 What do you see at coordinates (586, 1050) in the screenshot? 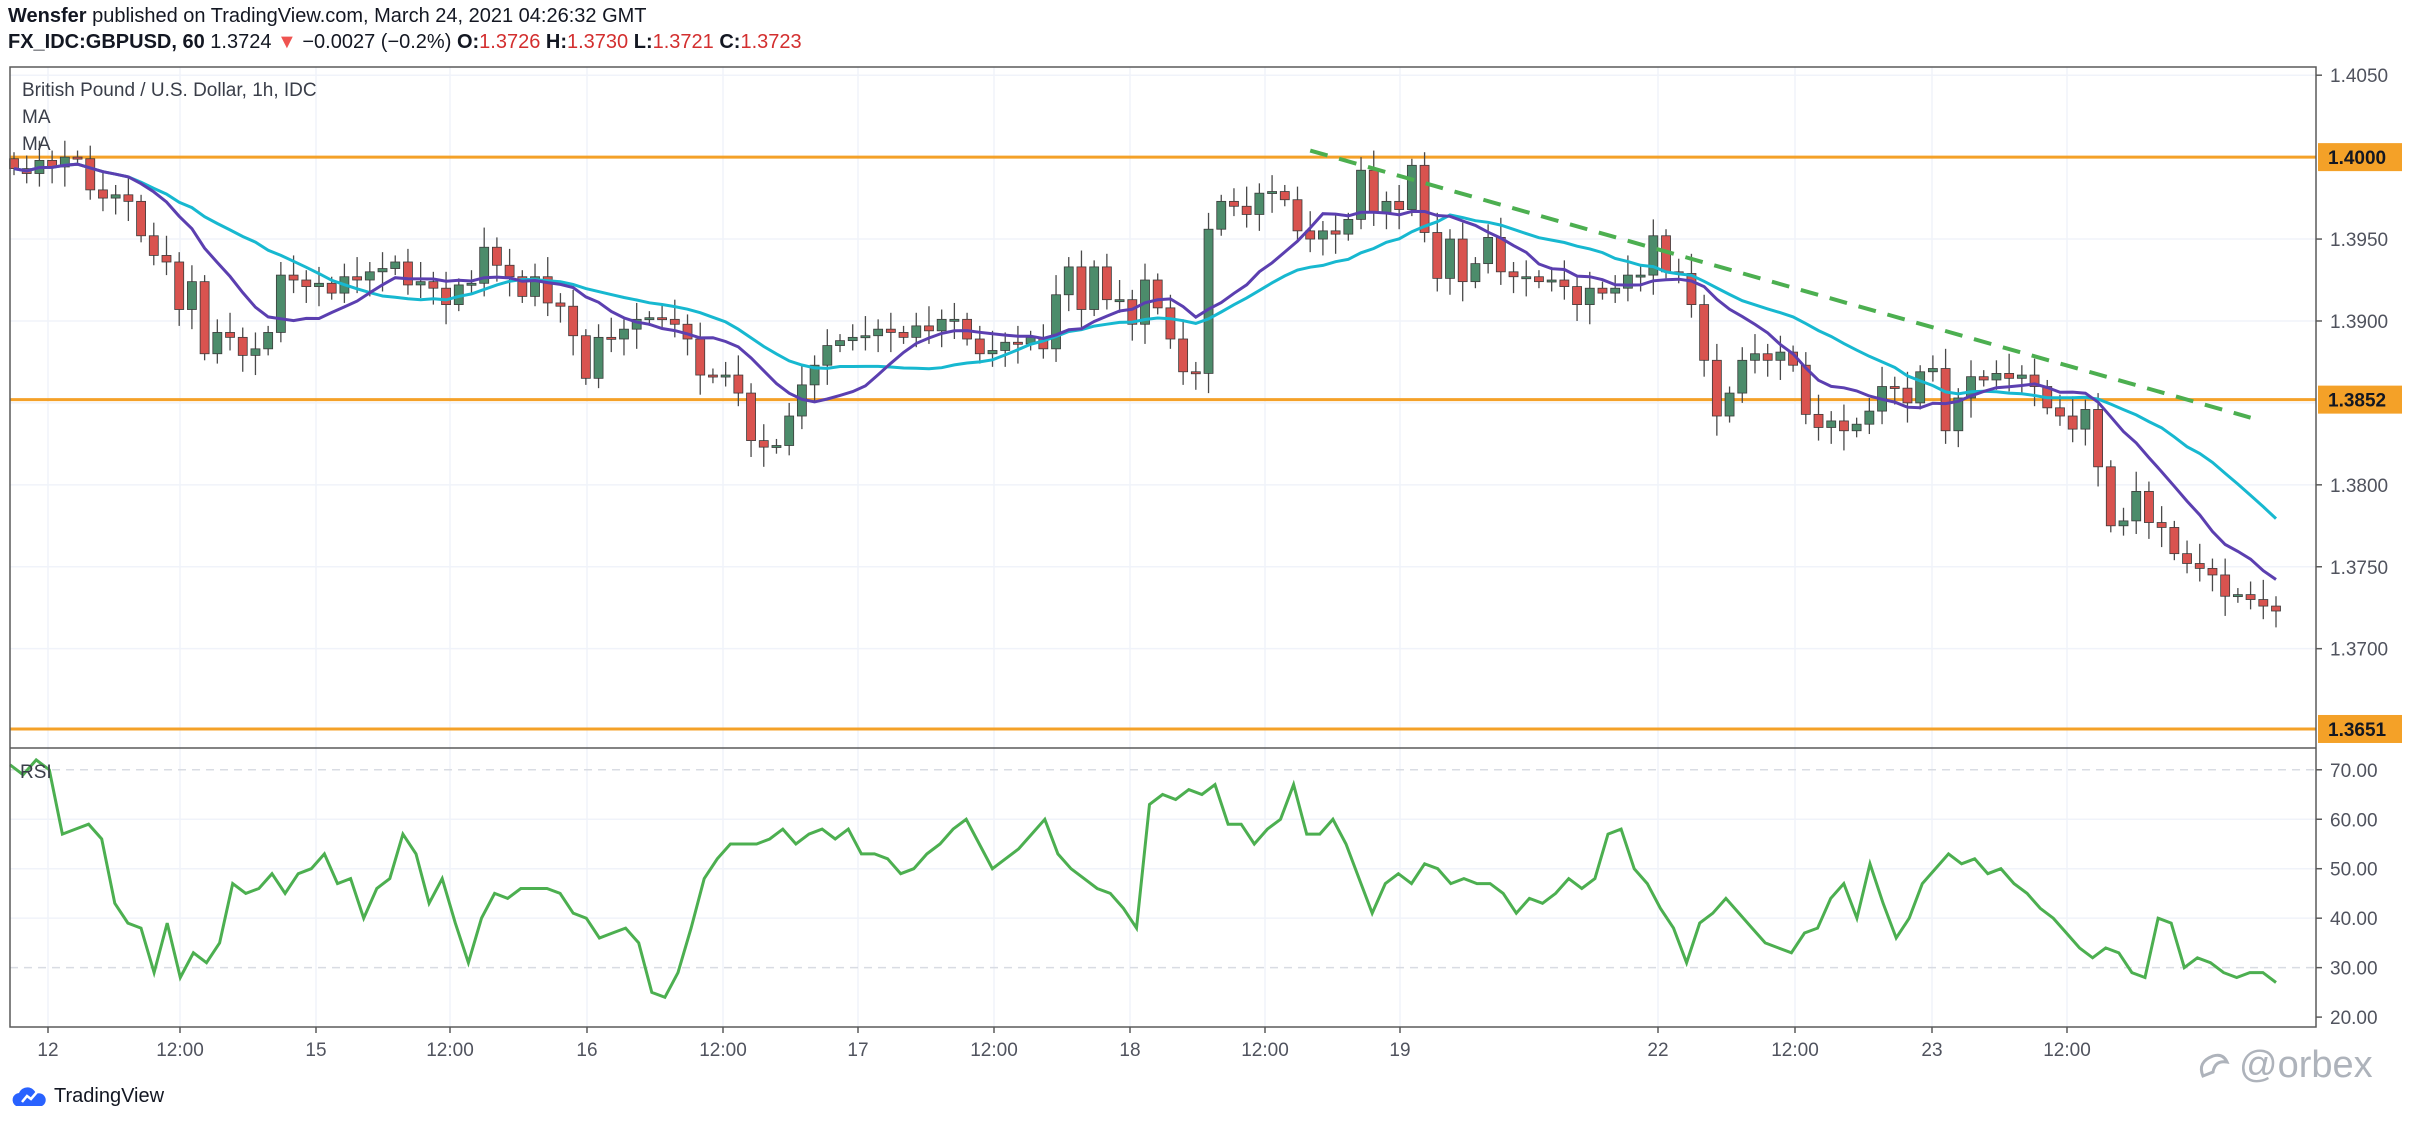
I see `x-tick-label: 16` at bounding box center [586, 1050].